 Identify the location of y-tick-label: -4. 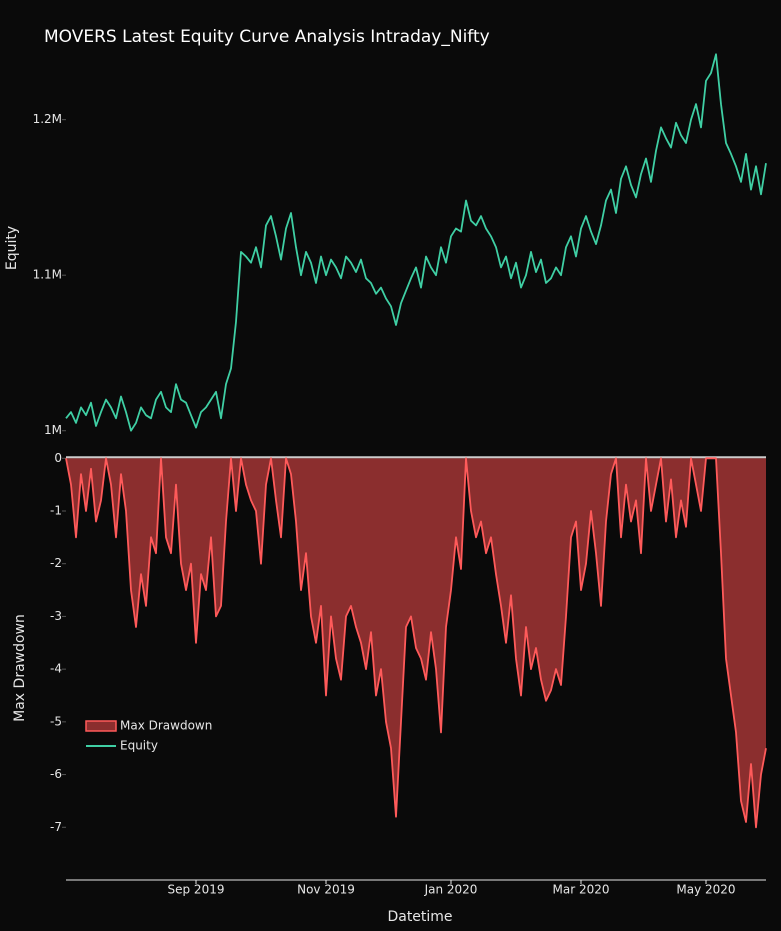
(56, 669).